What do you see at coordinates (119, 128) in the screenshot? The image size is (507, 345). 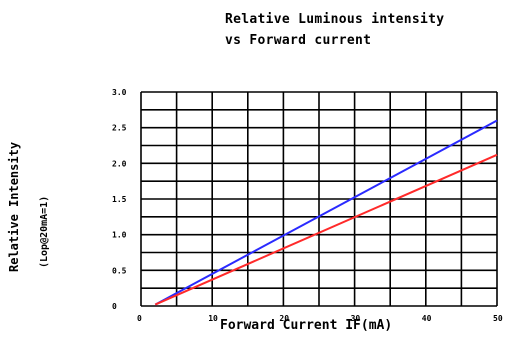 I see `y-tick-label: 2.5` at bounding box center [119, 128].